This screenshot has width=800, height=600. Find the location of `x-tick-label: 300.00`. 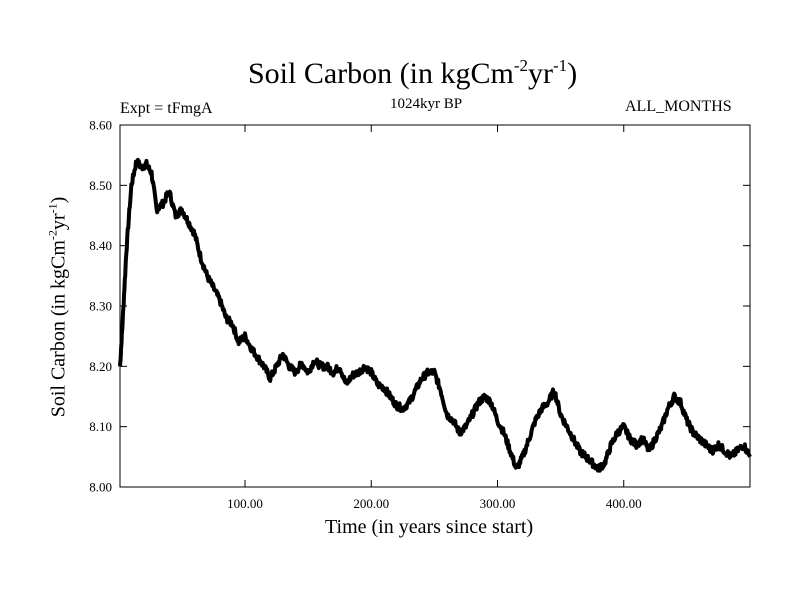

x-tick-label: 300.00 is located at coordinates (498, 503).